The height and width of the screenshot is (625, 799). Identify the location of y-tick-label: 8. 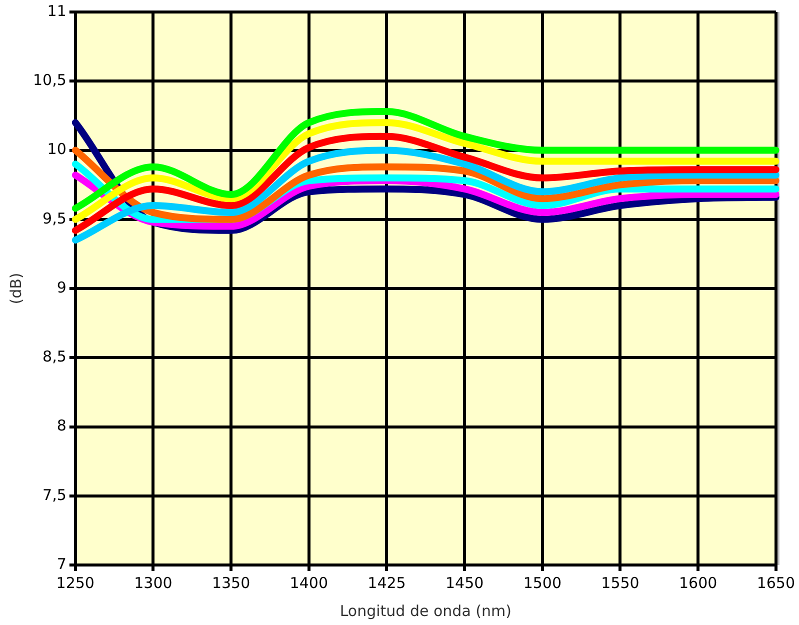
(61, 425).